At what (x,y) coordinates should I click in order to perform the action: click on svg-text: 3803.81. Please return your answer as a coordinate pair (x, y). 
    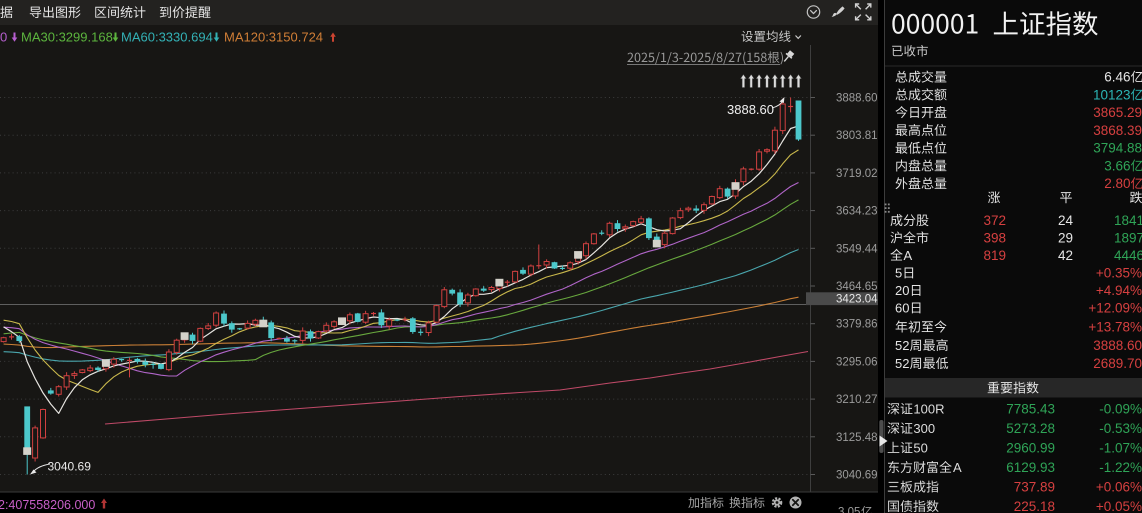
    Looking at the image, I should click on (857, 136).